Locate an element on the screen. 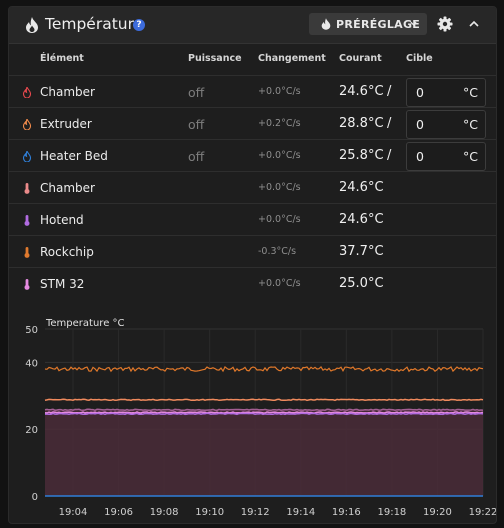 This screenshot has width=504, height=528. chart-title: Temperature °C is located at coordinates (85, 323).